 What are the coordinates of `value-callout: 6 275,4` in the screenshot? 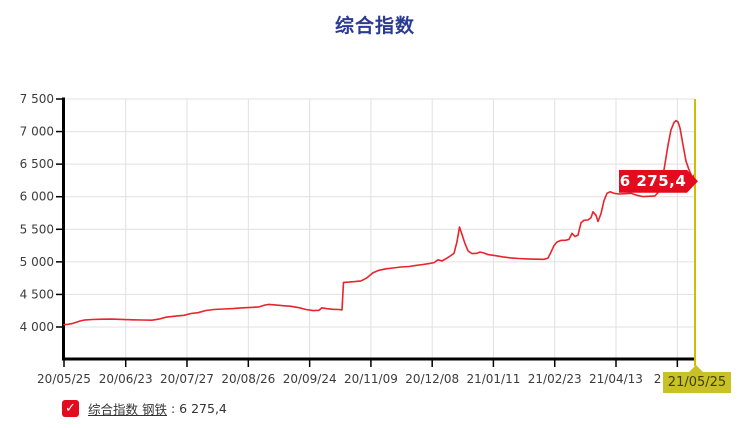 It's located at (658, 181).